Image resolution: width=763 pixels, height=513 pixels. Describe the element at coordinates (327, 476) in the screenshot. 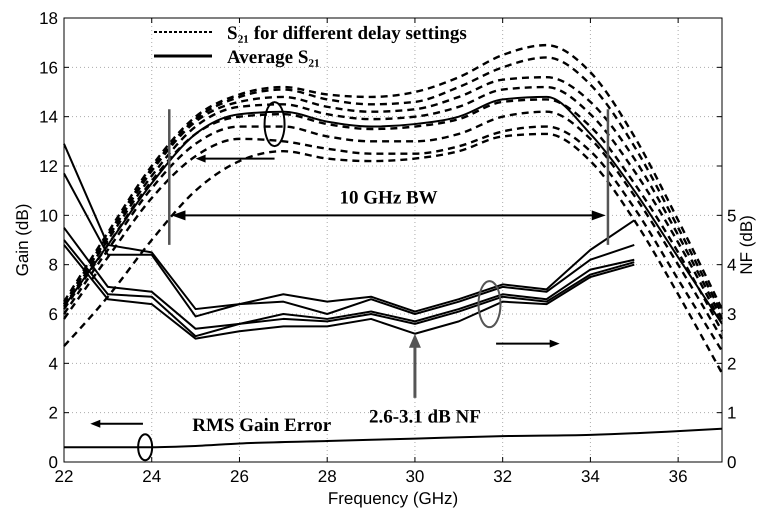

I see `x-tick-label: 28` at that location.